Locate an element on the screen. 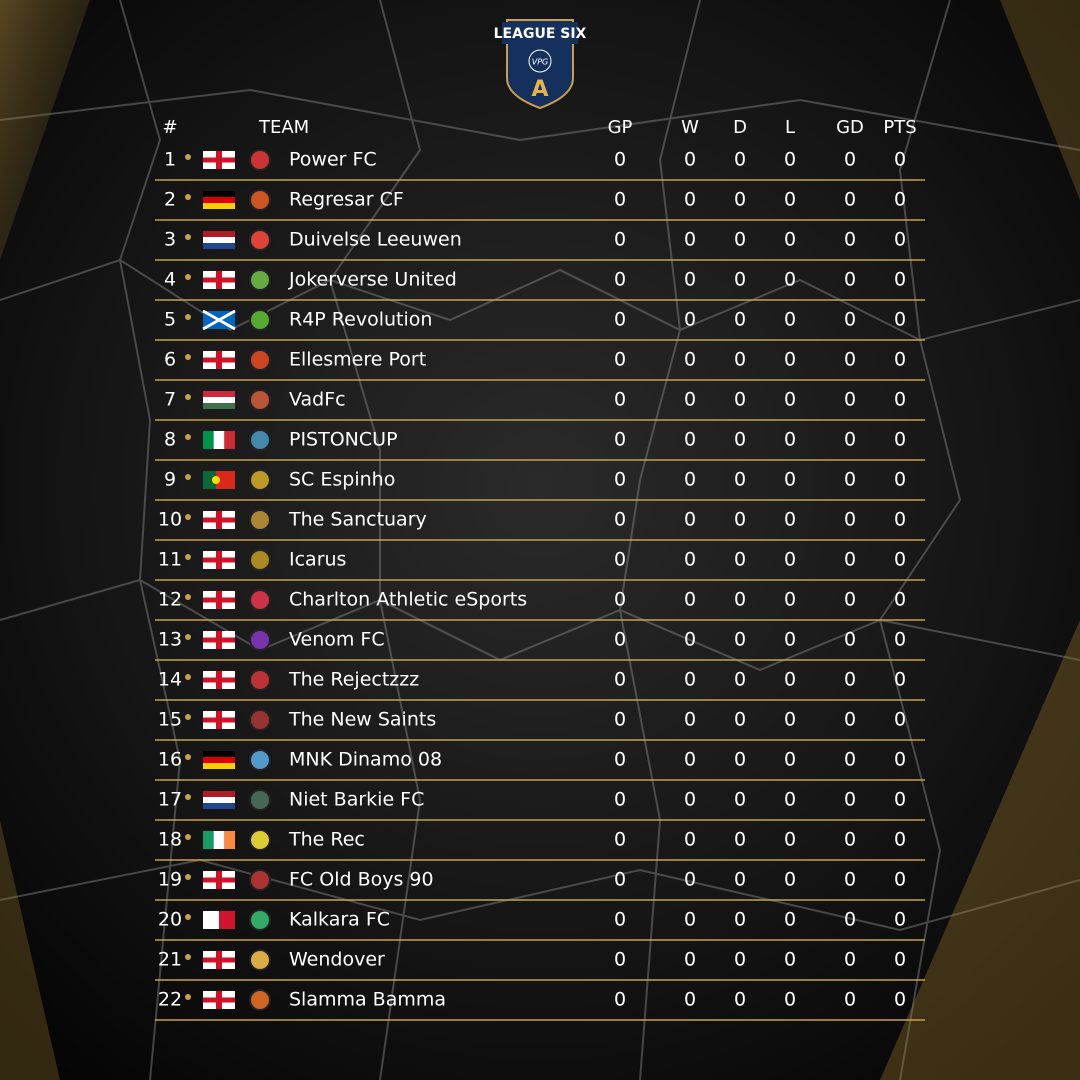 The image size is (1080, 1080). rank: 7 is located at coordinates (170, 400).